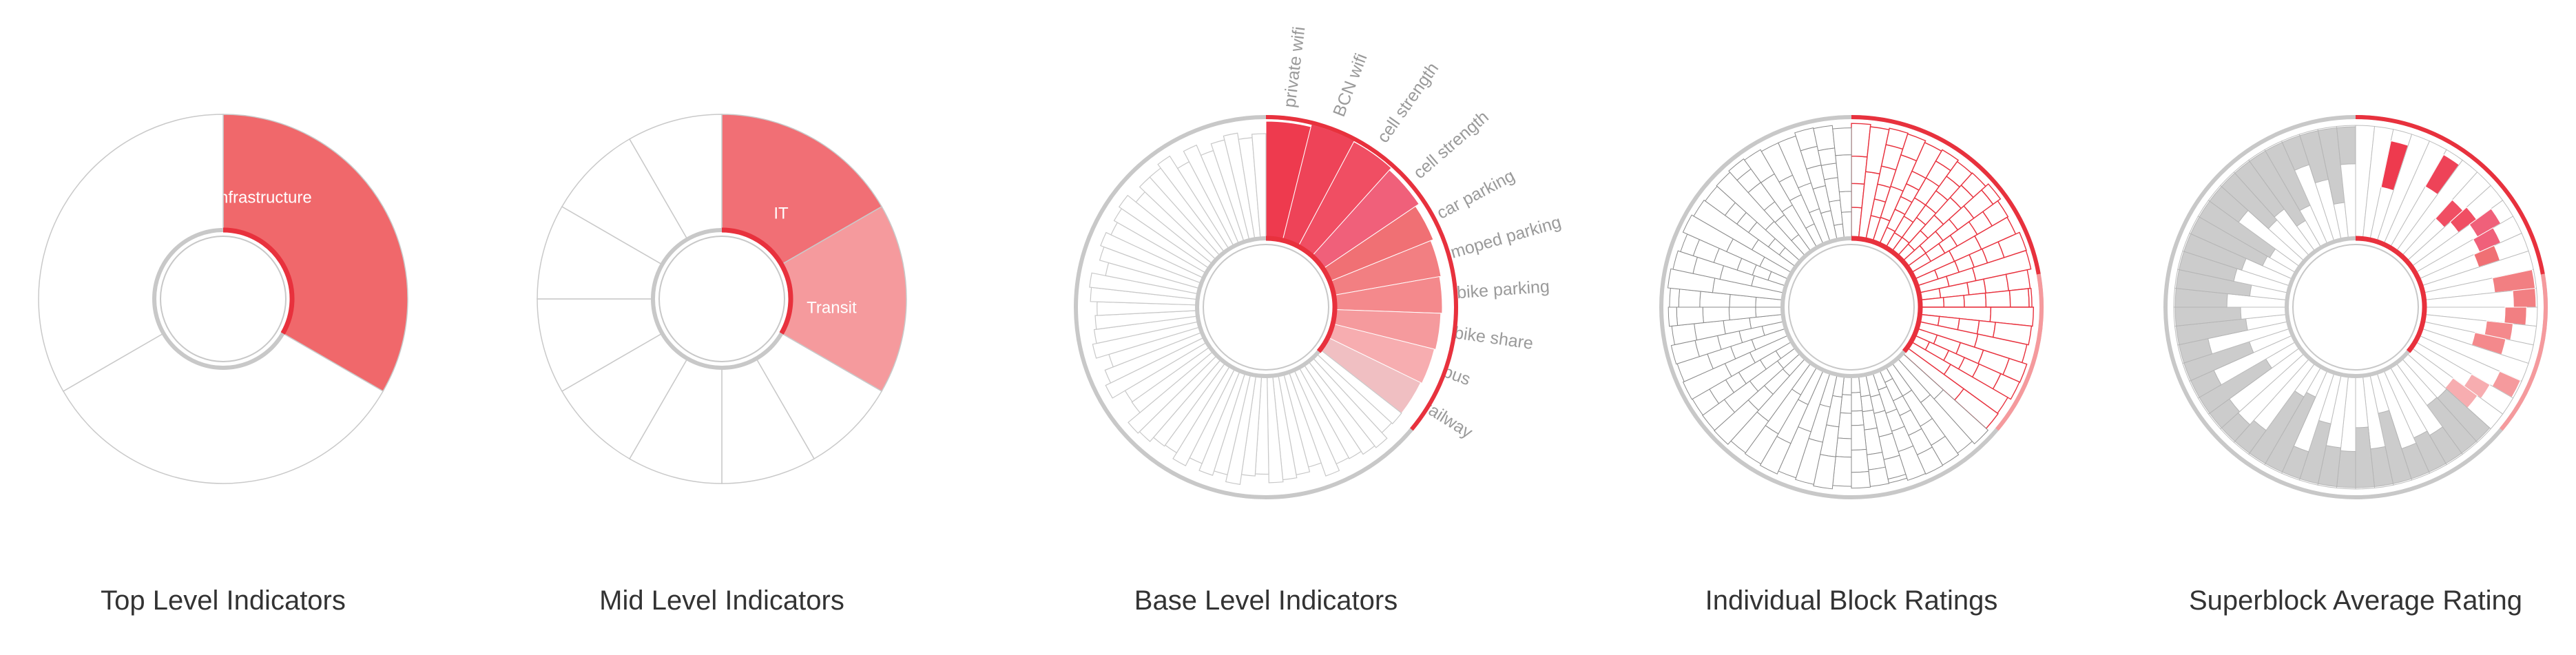 Image resolution: width=2576 pixels, height=655 pixels. Describe the element at coordinates (781, 213) in the screenshot. I see `sector-label: IT` at that location.